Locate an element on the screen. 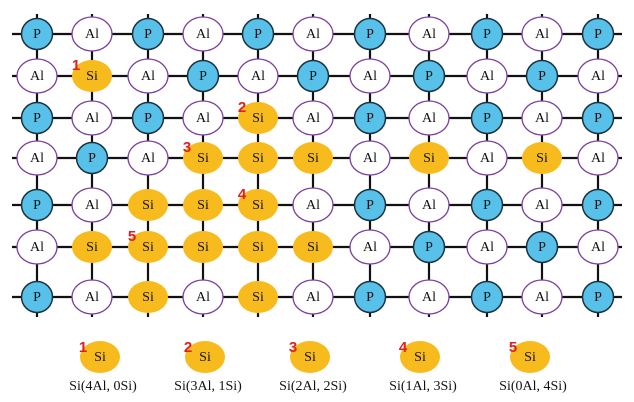 The height and width of the screenshot is (402, 634). legend-number: 2 is located at coordinates (188, 347).